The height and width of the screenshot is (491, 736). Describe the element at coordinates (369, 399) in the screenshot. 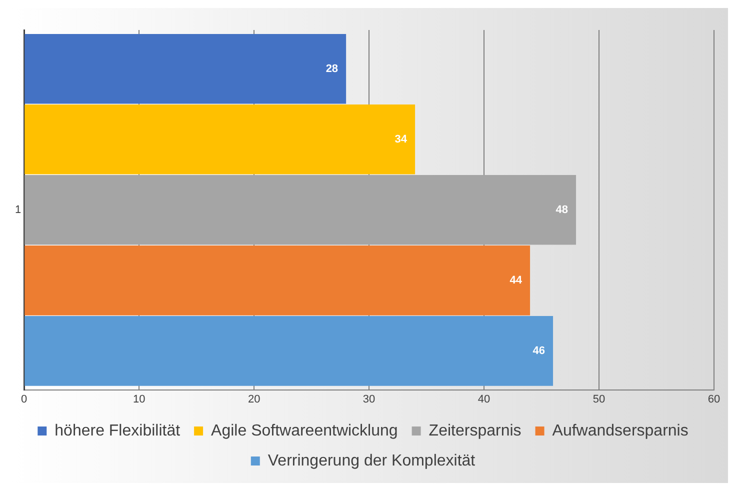

I see `x-tick-label: 30` at that location.